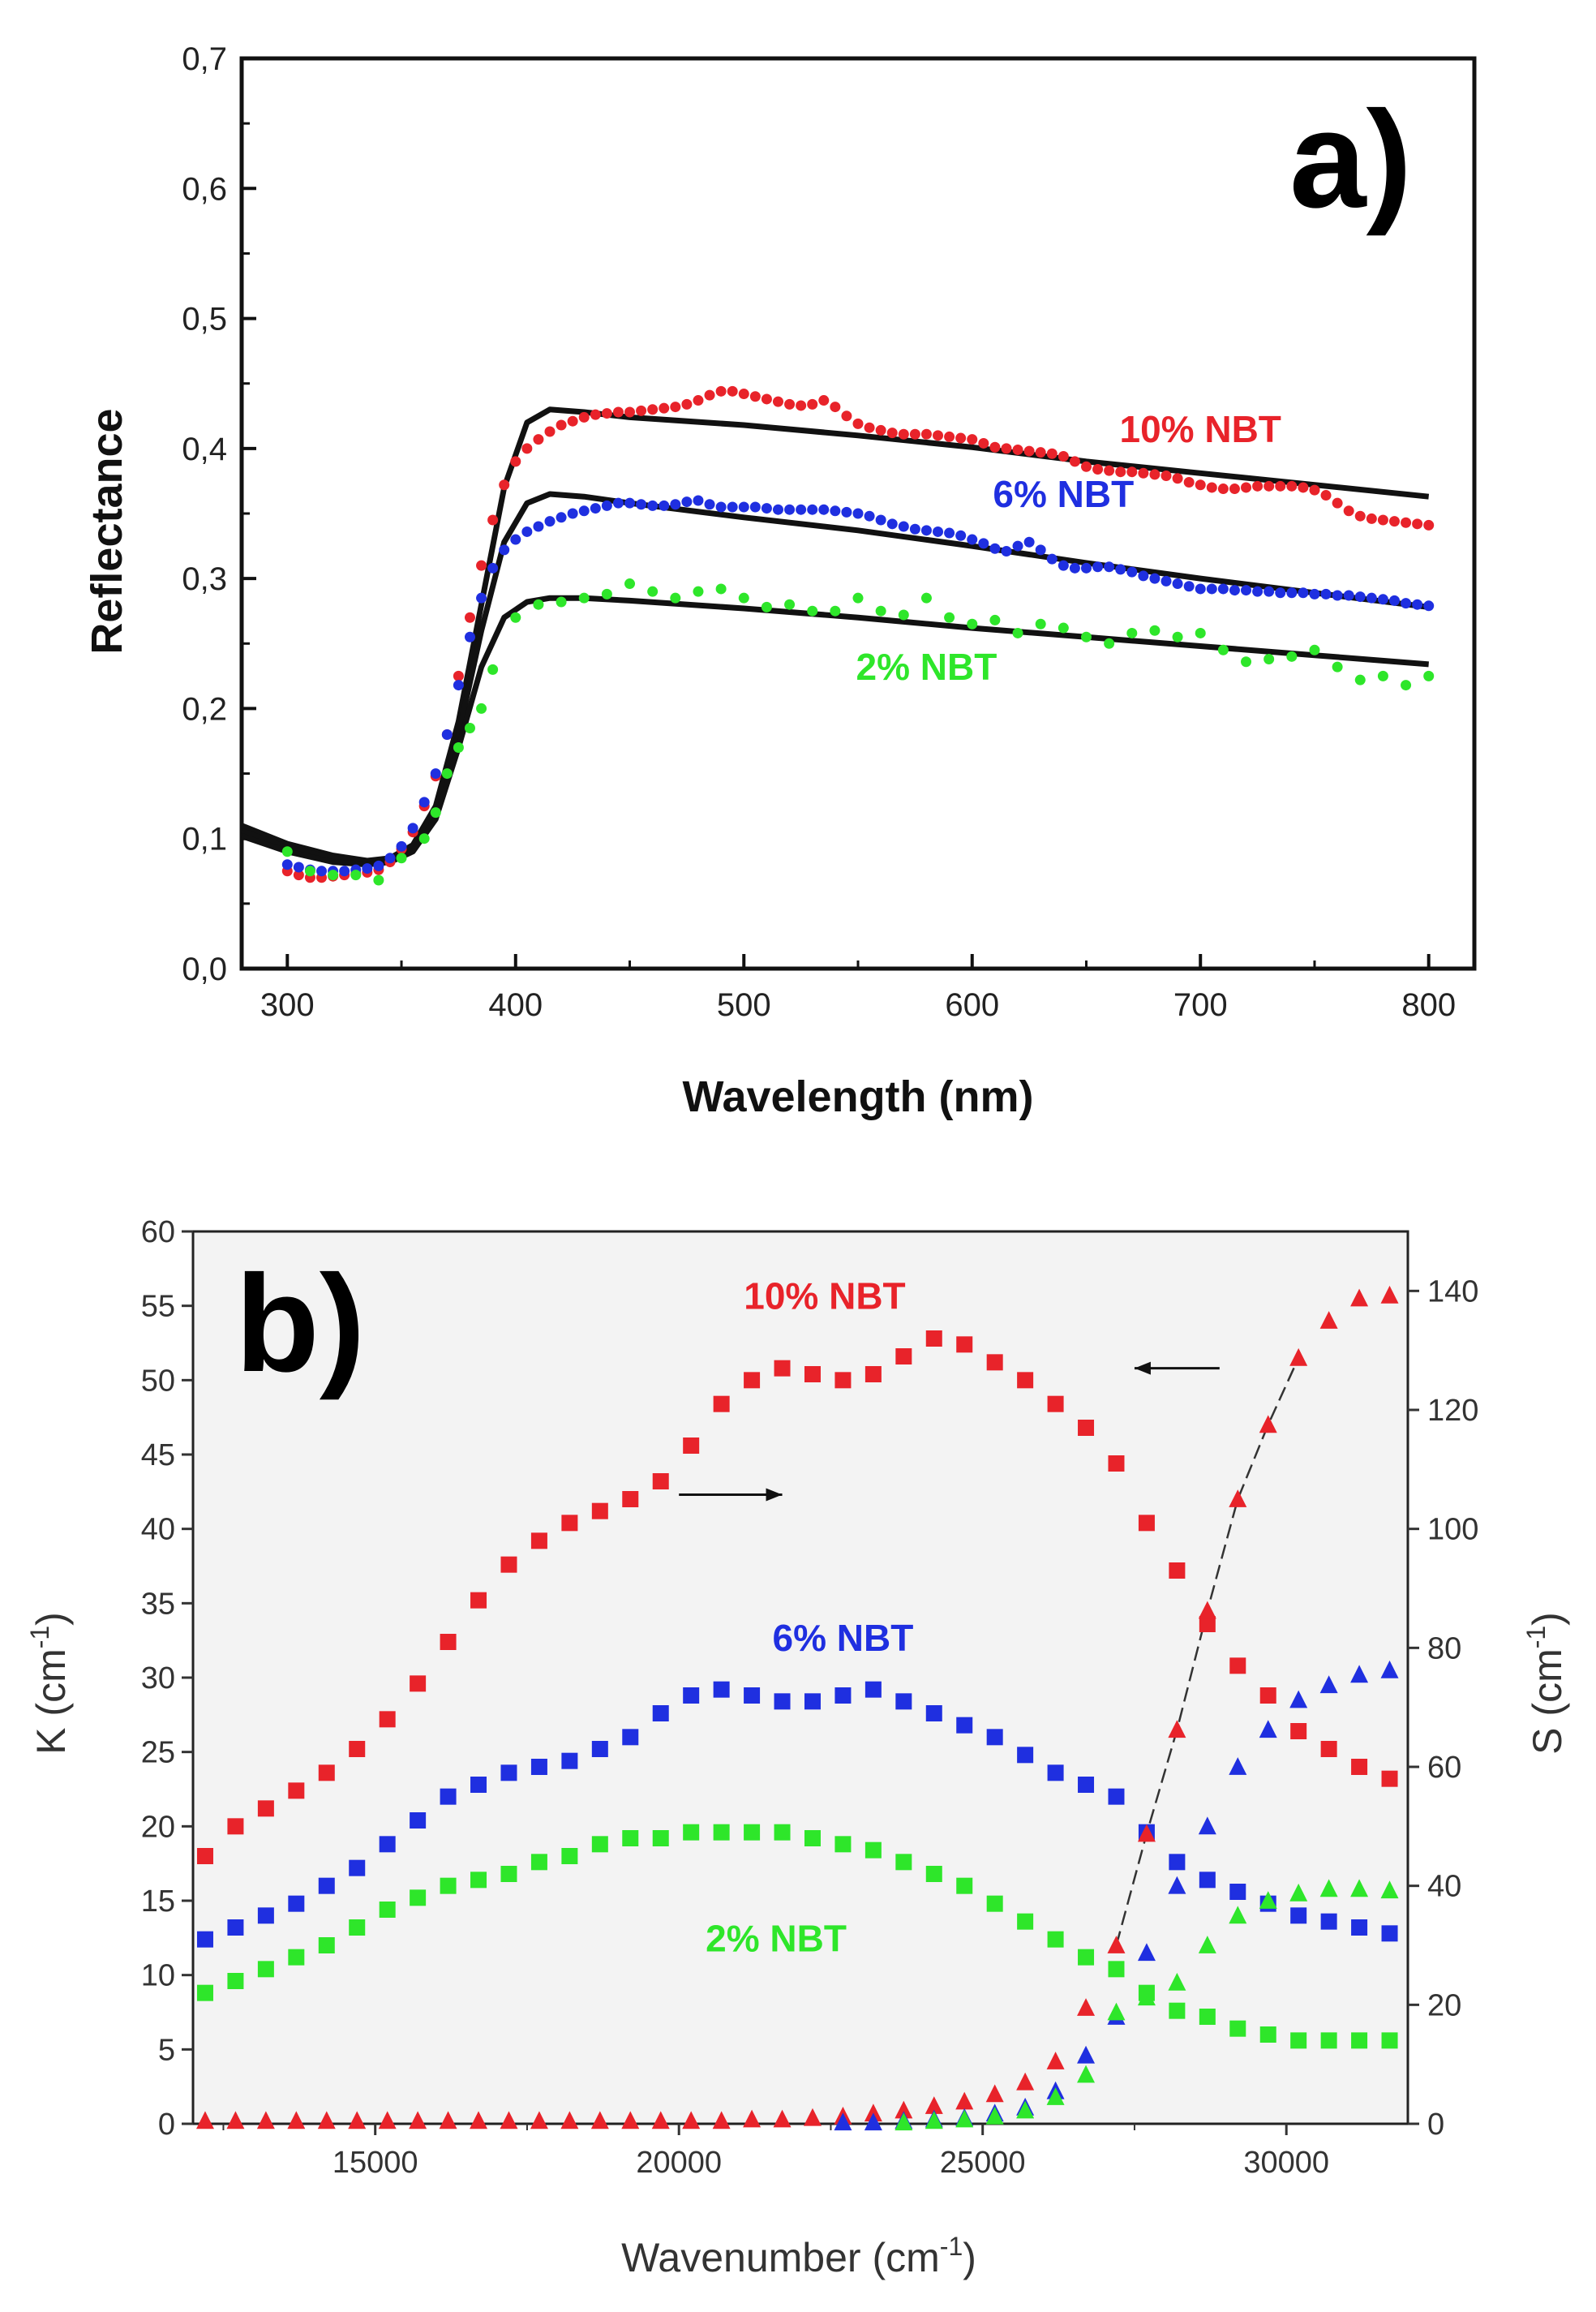  I want to click on chart-a-xtick-label: 300, so click(287, 1005).